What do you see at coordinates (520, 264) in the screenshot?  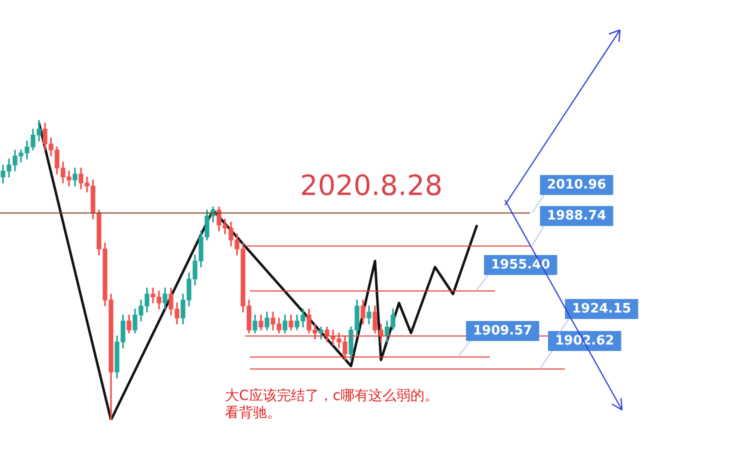 I see `text: 1955.40` at bounding box center [520, 264].